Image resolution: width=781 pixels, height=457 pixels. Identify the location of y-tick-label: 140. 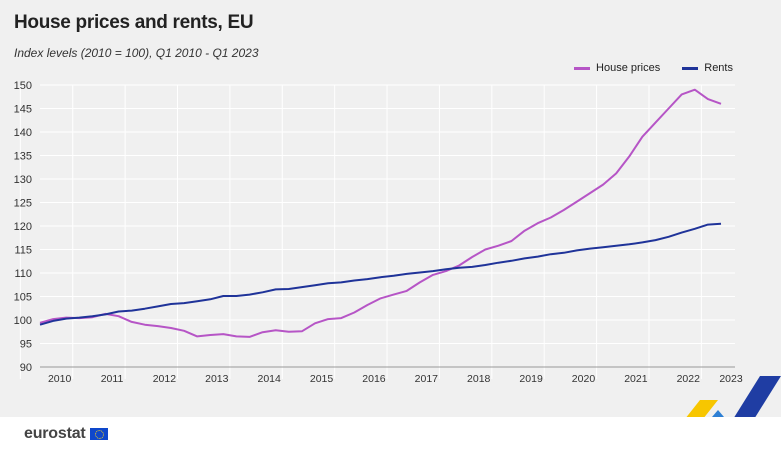
(23, 133).